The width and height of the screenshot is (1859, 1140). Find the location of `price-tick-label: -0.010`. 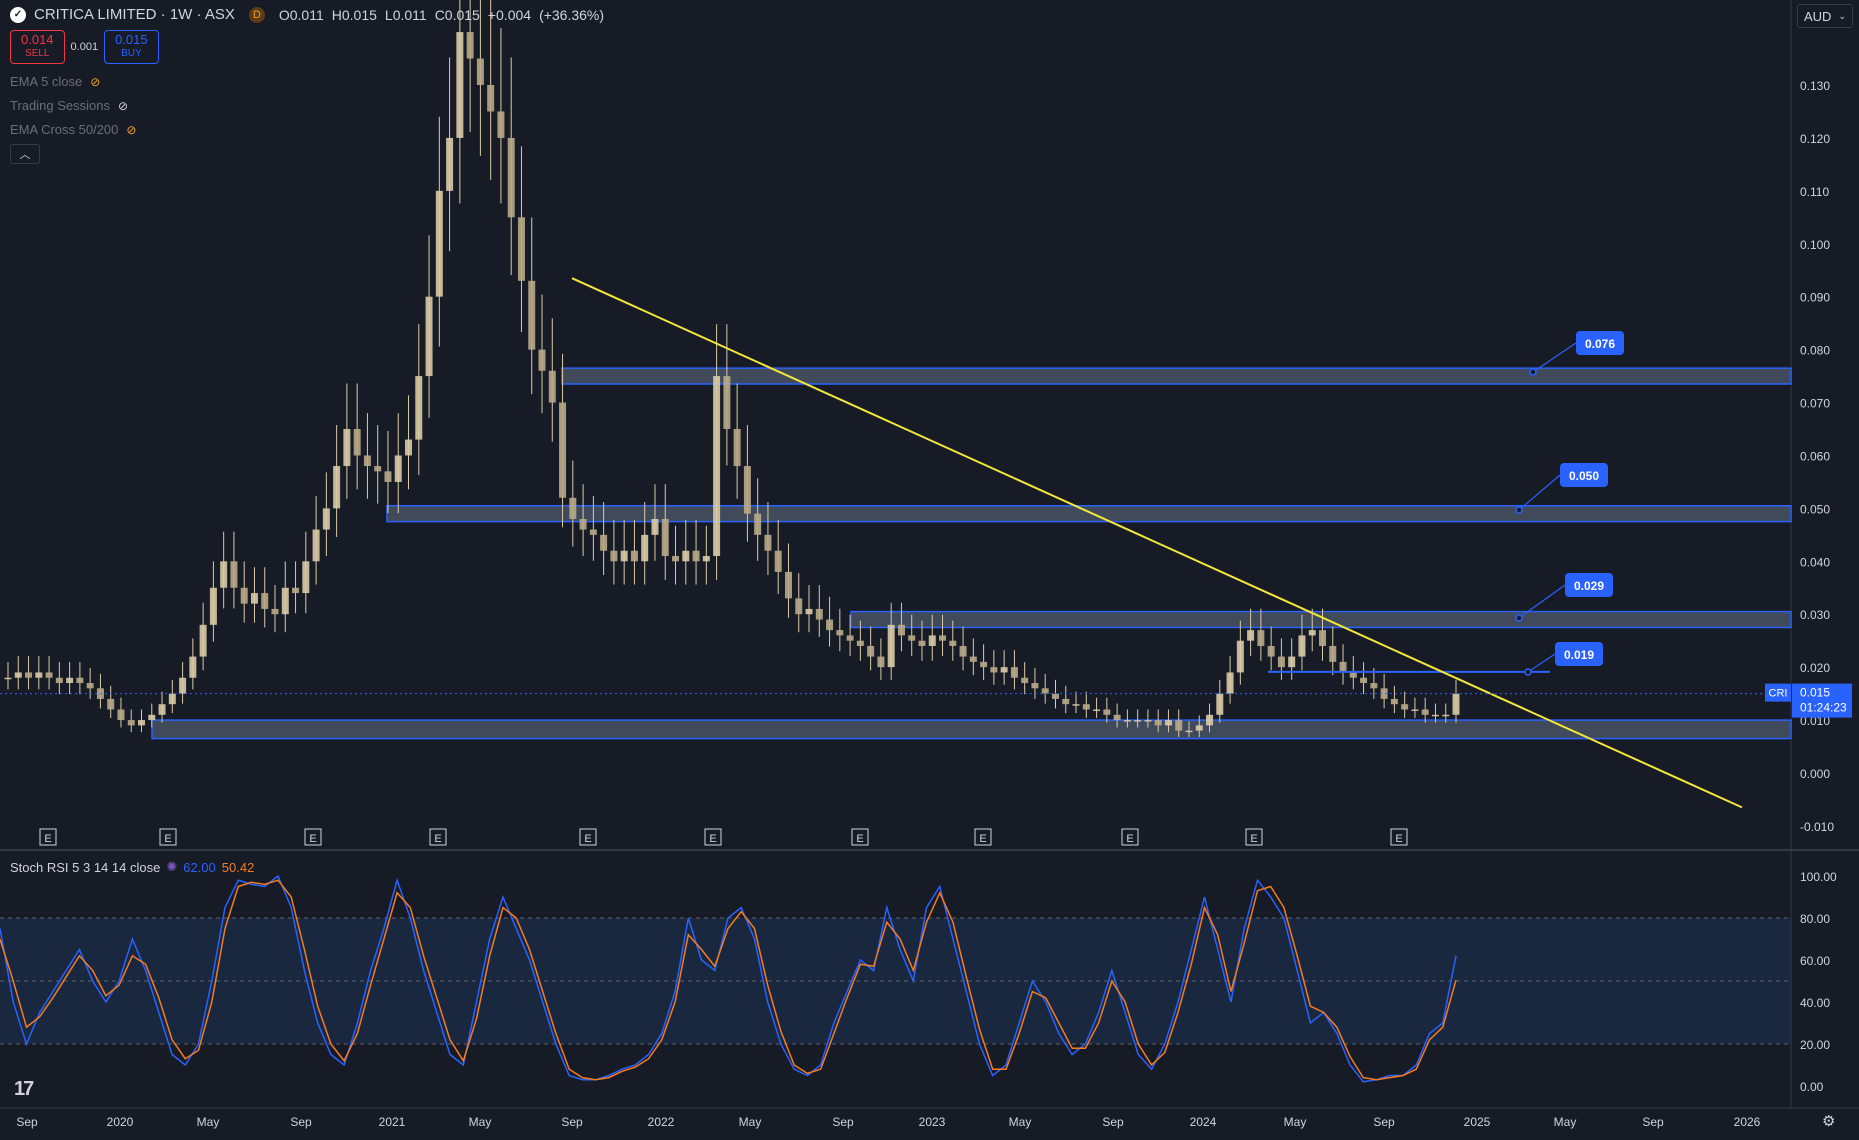

price-tick-label: -0.010 is located at coordinates (1817, 827).